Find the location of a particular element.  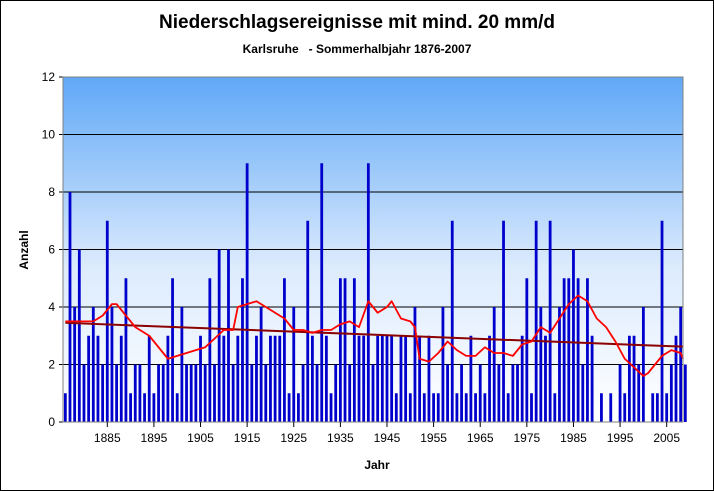

trend-line is located at coordinates (374, 334).